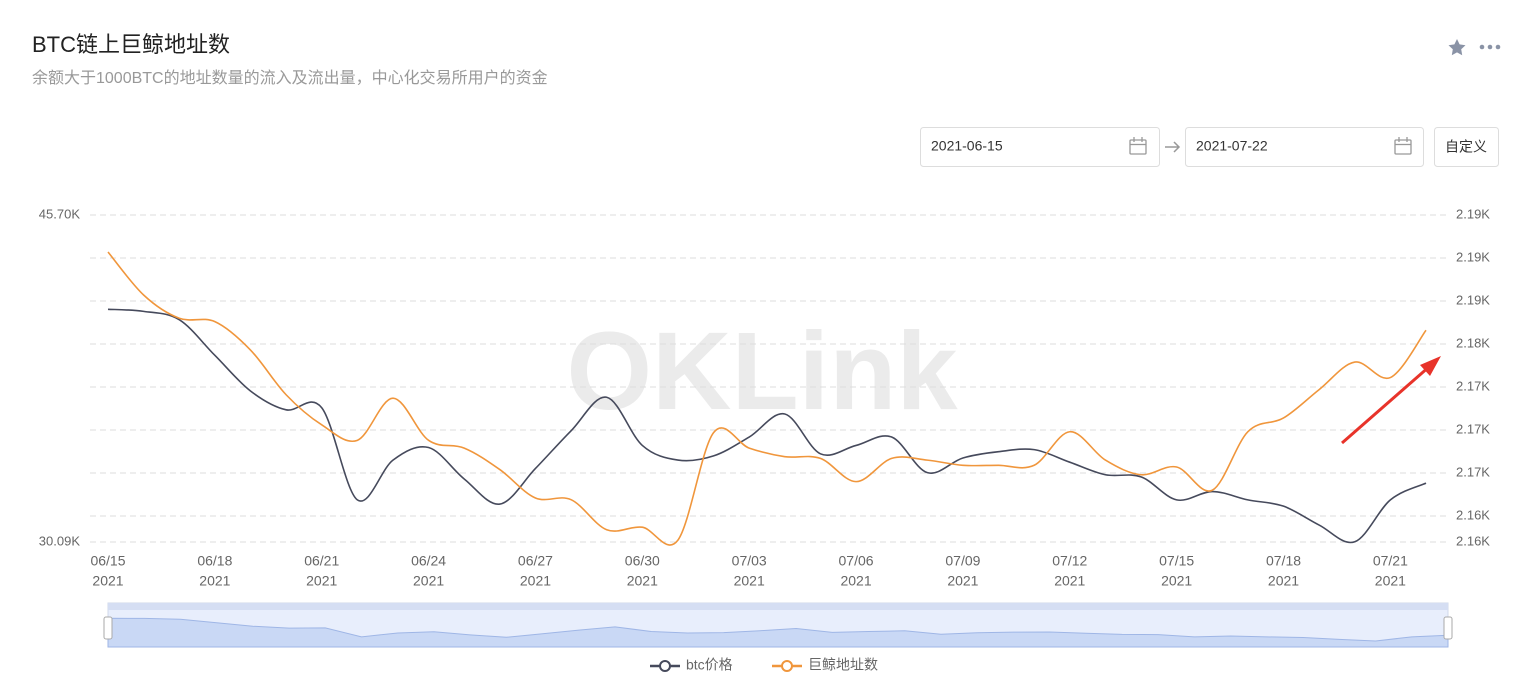 This screenshot has width=1523, height=699. Describe the element at coordinates (1069, 561) in the screenshot. I see `x-tick-label: 07/12` at that location.